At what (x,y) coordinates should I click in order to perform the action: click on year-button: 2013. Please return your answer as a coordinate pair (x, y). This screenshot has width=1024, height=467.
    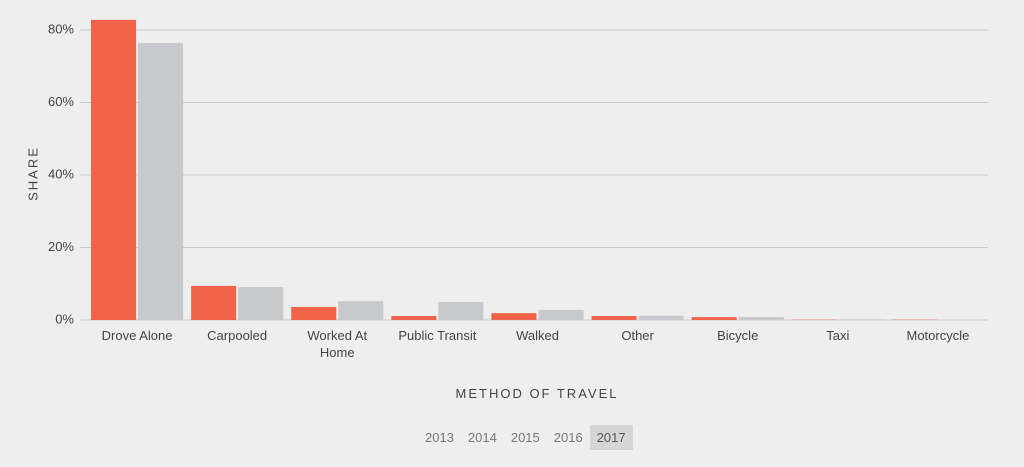
    Looking at the image, I should click on (439, 437).